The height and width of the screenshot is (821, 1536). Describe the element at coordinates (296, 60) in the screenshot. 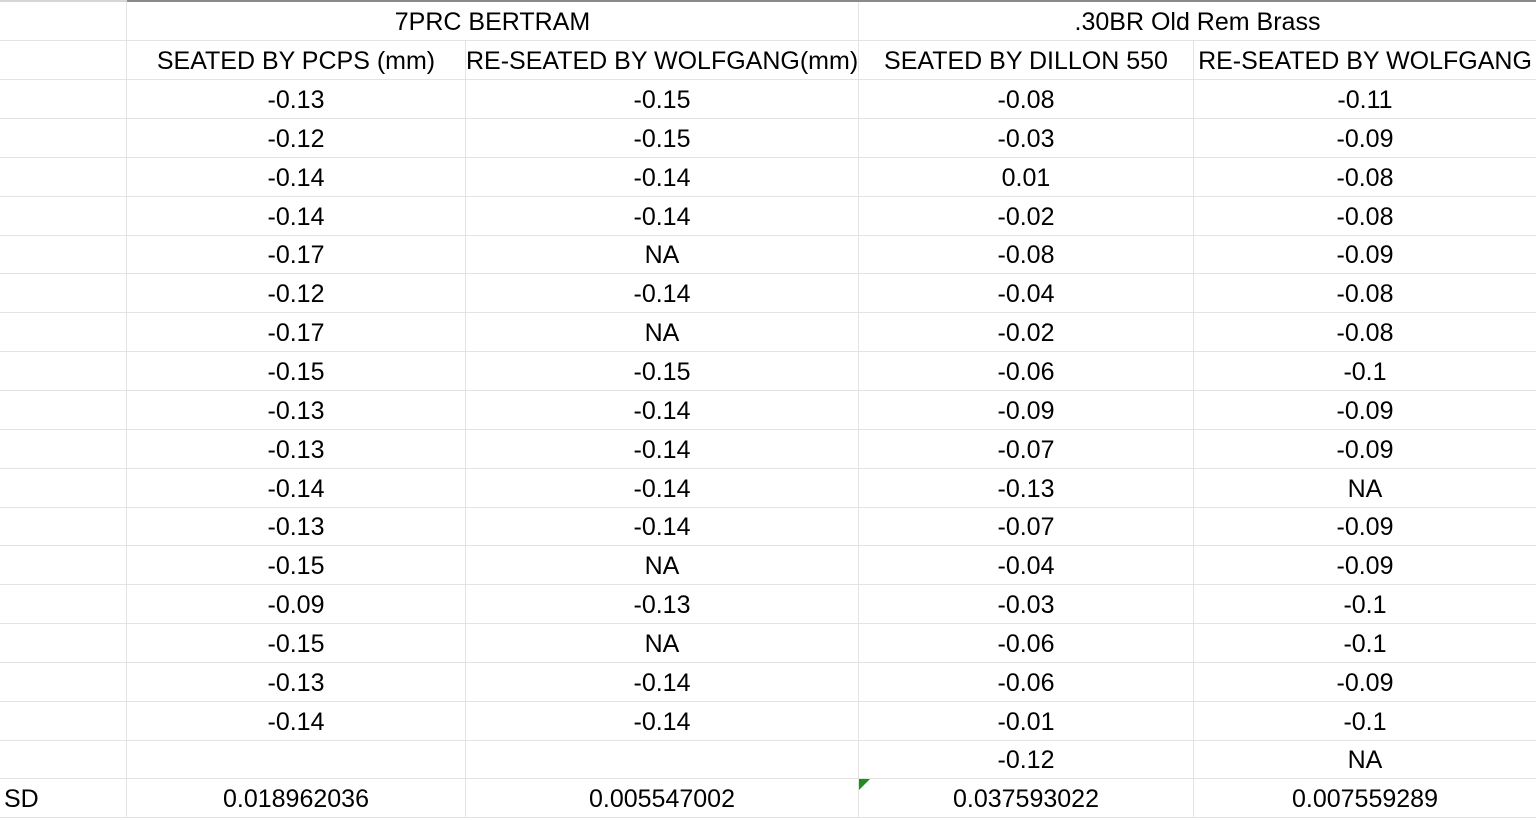

I see `header-seated-pcps: SEATED BY PCPS (mm)` at that location.